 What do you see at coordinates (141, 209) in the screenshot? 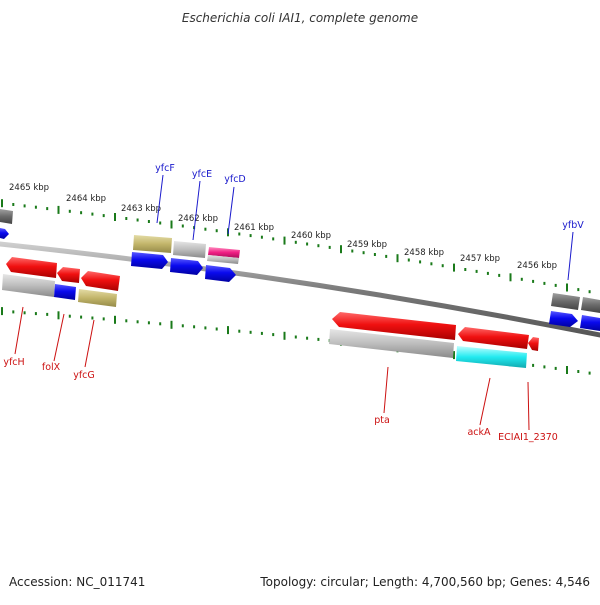
I see `tick-label: 2463 kbp` at bounding box center [141, 209].